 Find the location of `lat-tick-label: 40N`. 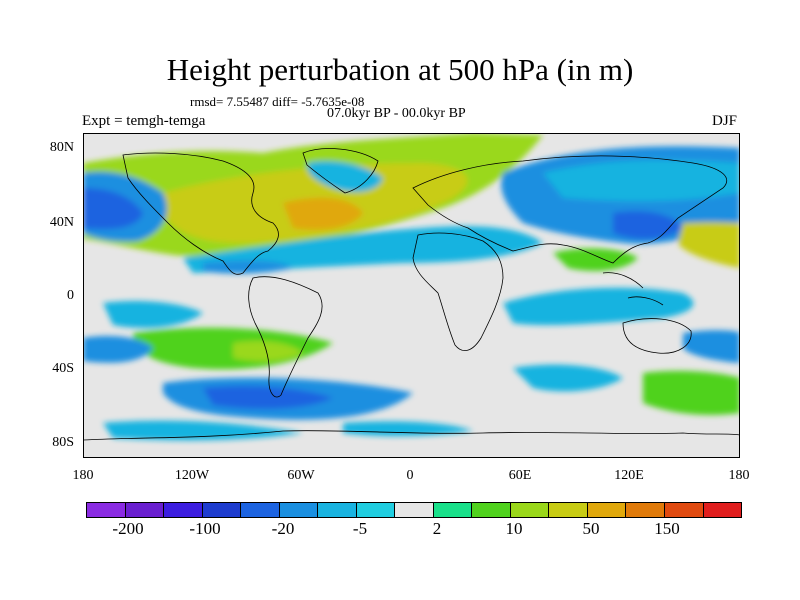

lat-tick-label: 40N is located at coordinates (61, 222).